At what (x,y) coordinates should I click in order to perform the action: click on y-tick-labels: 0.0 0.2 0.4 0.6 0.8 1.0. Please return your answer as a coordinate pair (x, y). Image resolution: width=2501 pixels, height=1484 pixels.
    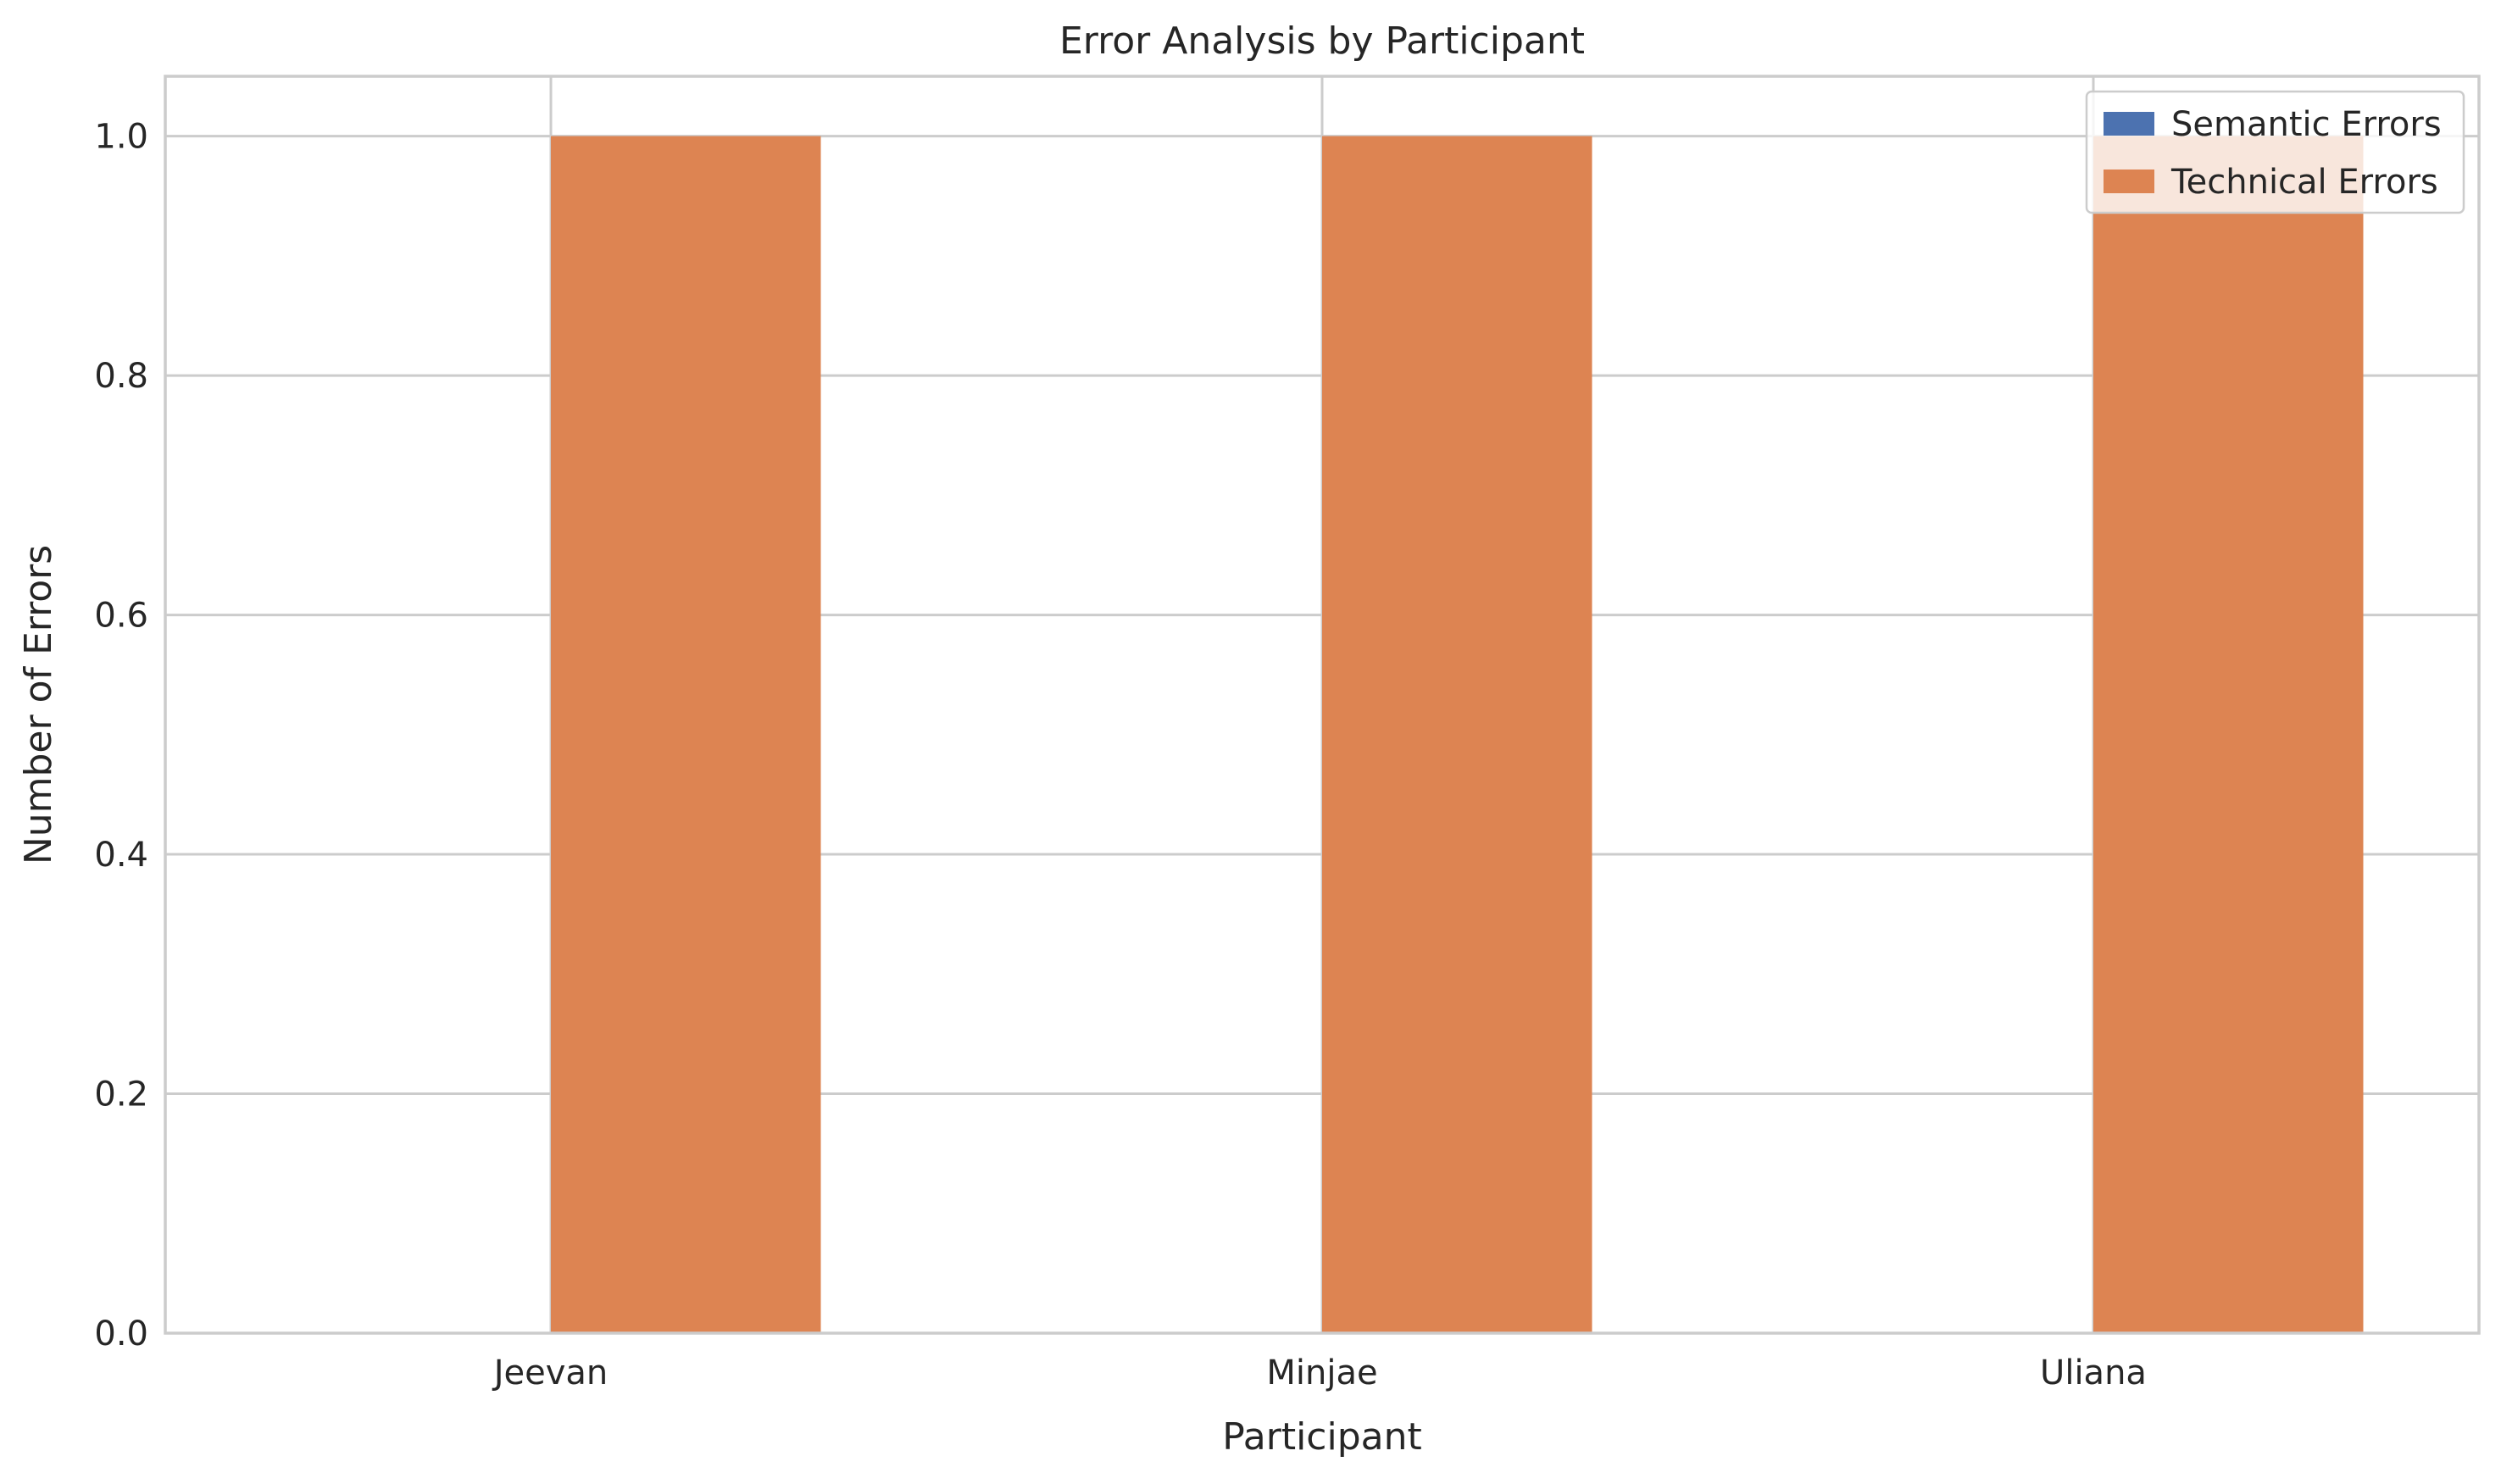
    Looking at the image, I should click on (121, 736).